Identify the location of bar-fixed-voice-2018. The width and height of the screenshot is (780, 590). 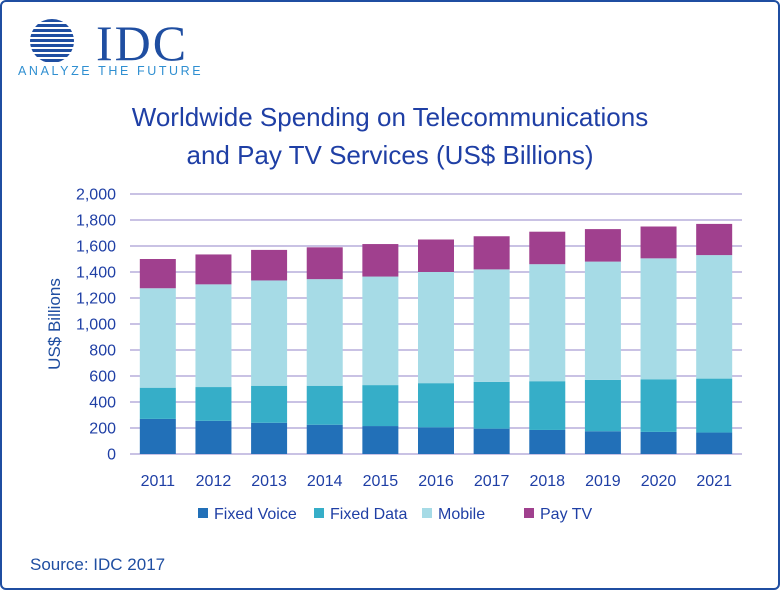
(547, 441).